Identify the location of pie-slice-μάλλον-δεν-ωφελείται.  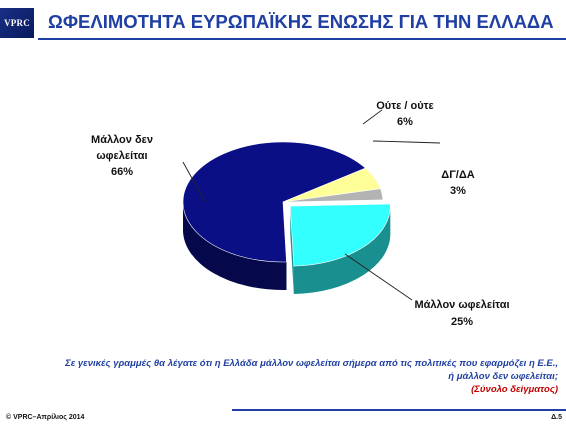
(274, 202).